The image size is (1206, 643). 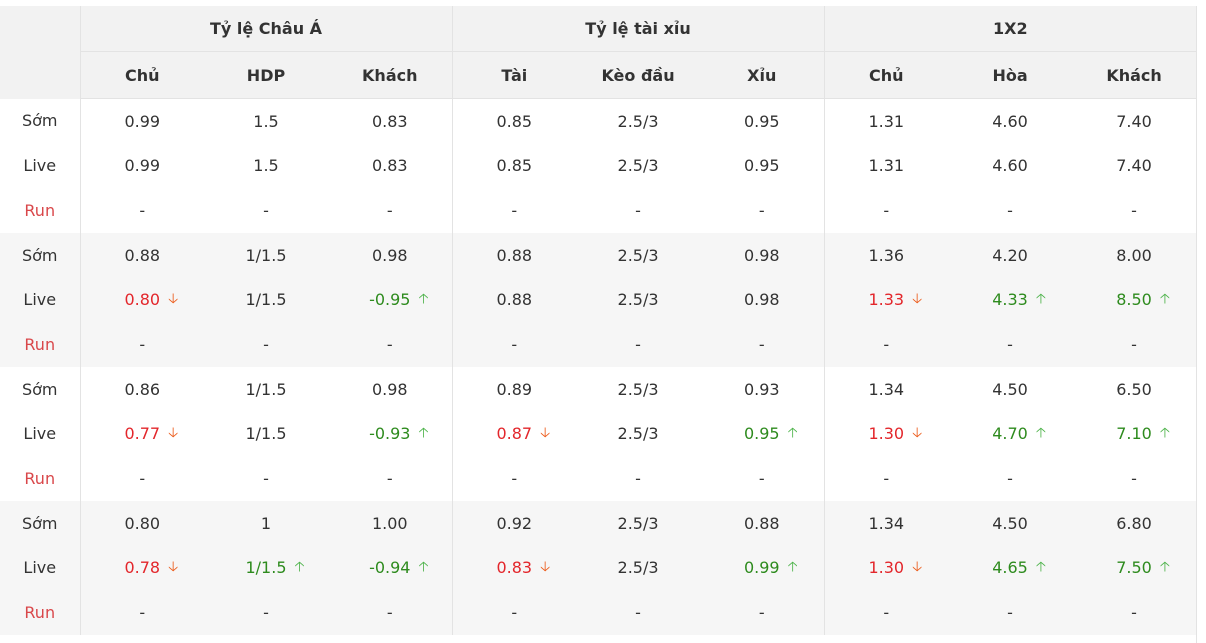 I want to click on odds-value: 1/1.5, so click(x=265, y=255).